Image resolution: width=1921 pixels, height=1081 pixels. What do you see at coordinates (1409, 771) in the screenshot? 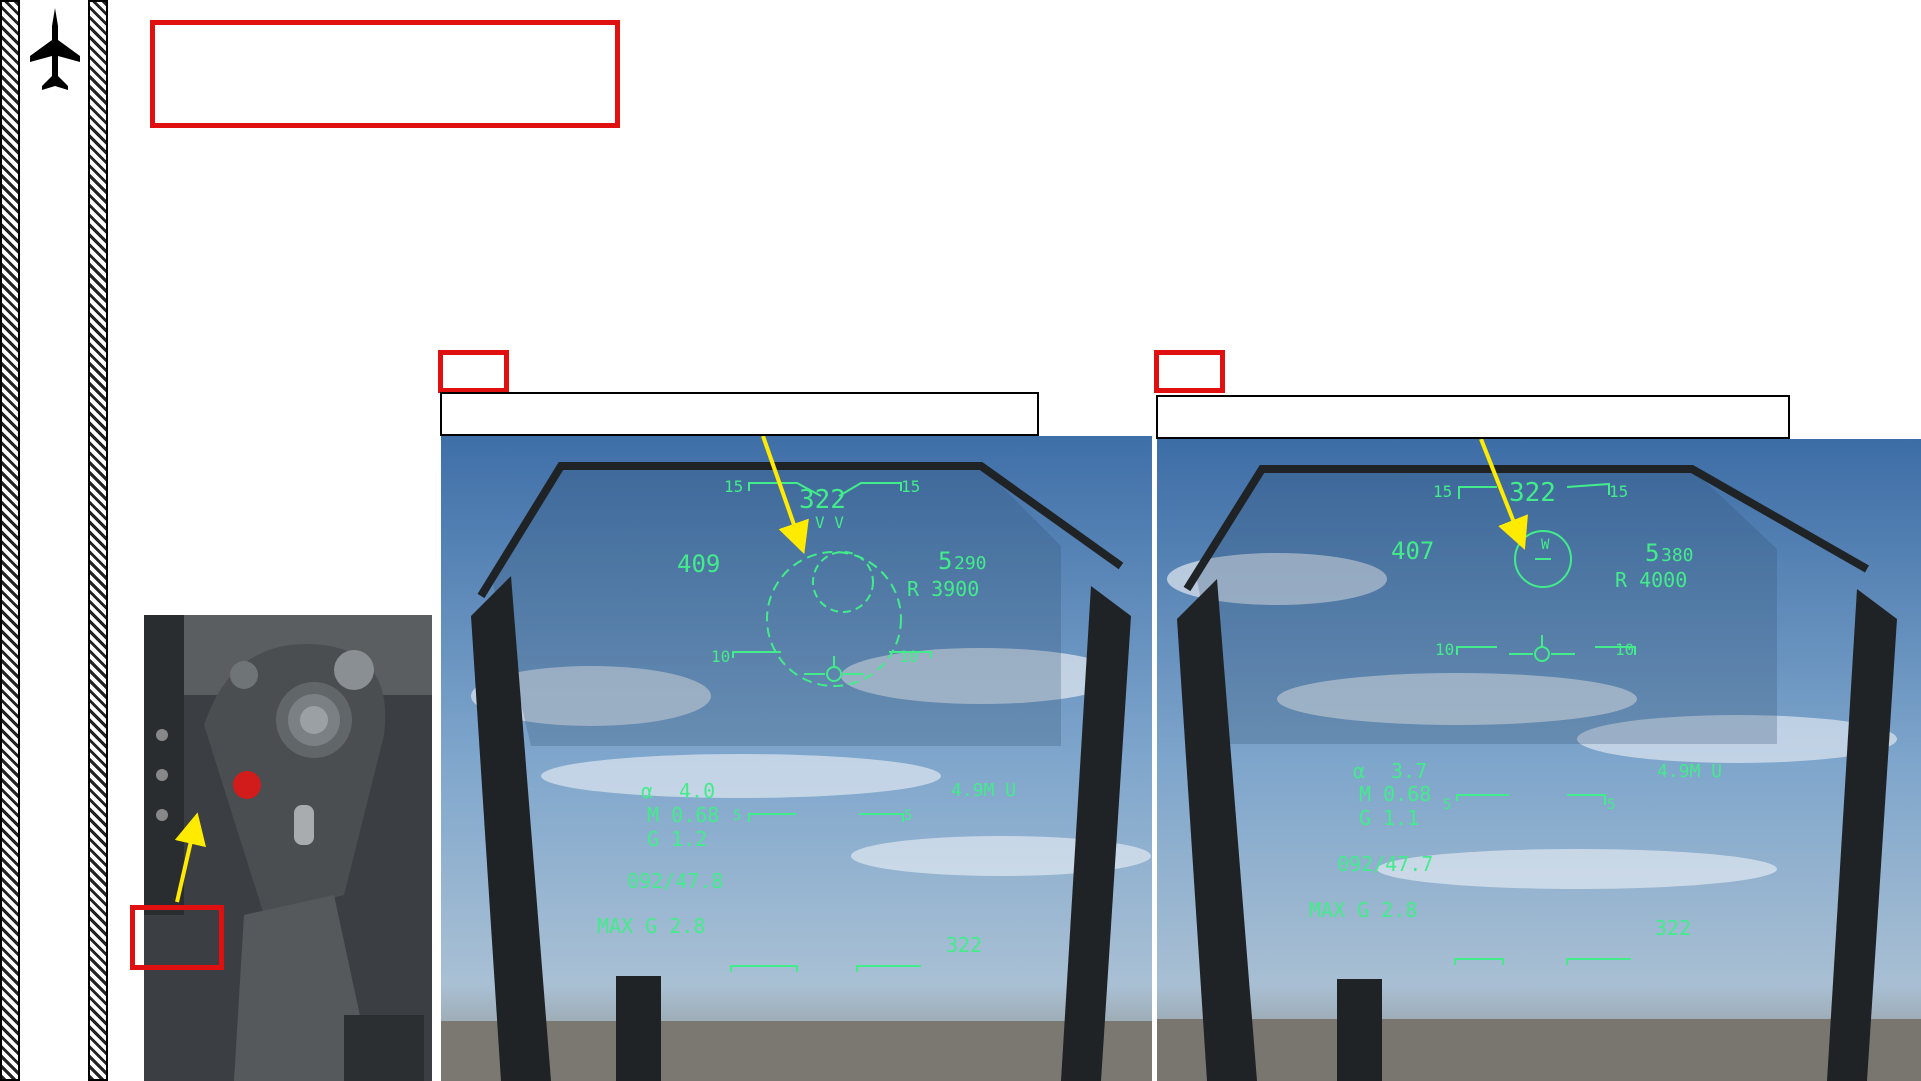
I see `right-alpha: 3.7` at bounding box center [1409, 771].